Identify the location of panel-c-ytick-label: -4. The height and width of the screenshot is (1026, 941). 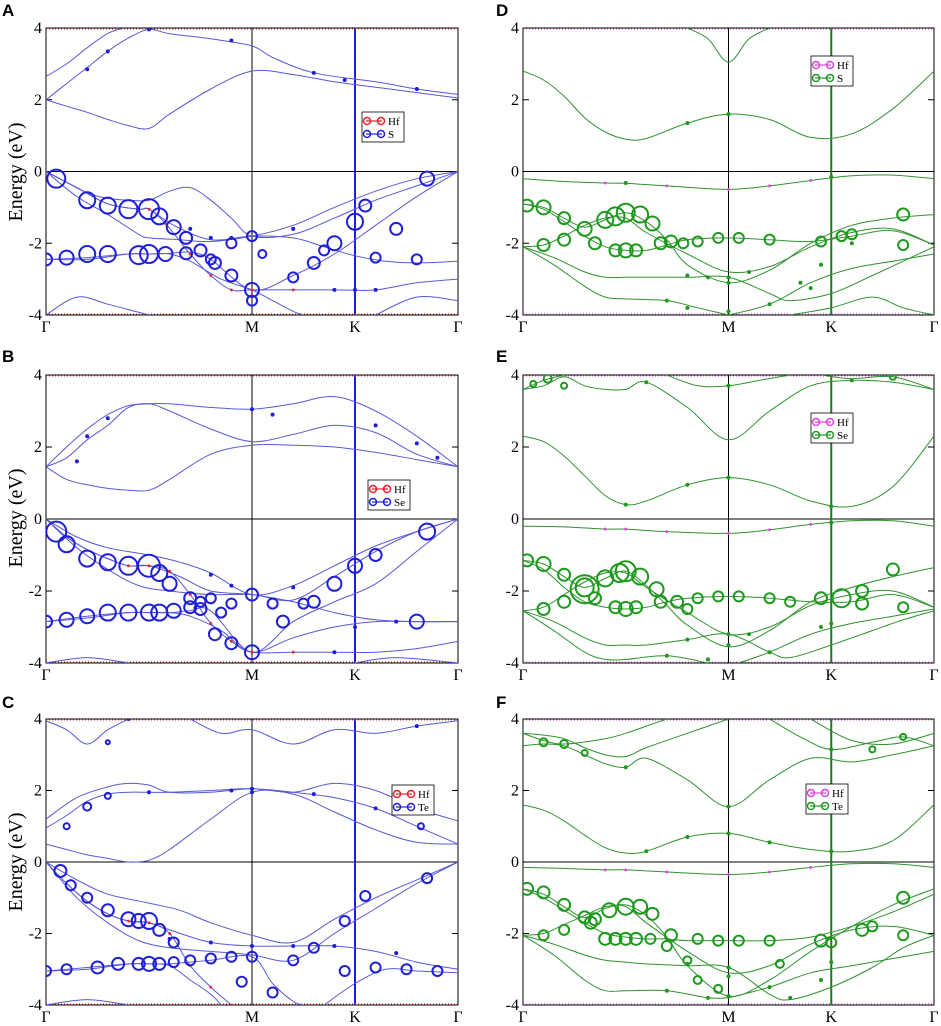
(35, 1005).